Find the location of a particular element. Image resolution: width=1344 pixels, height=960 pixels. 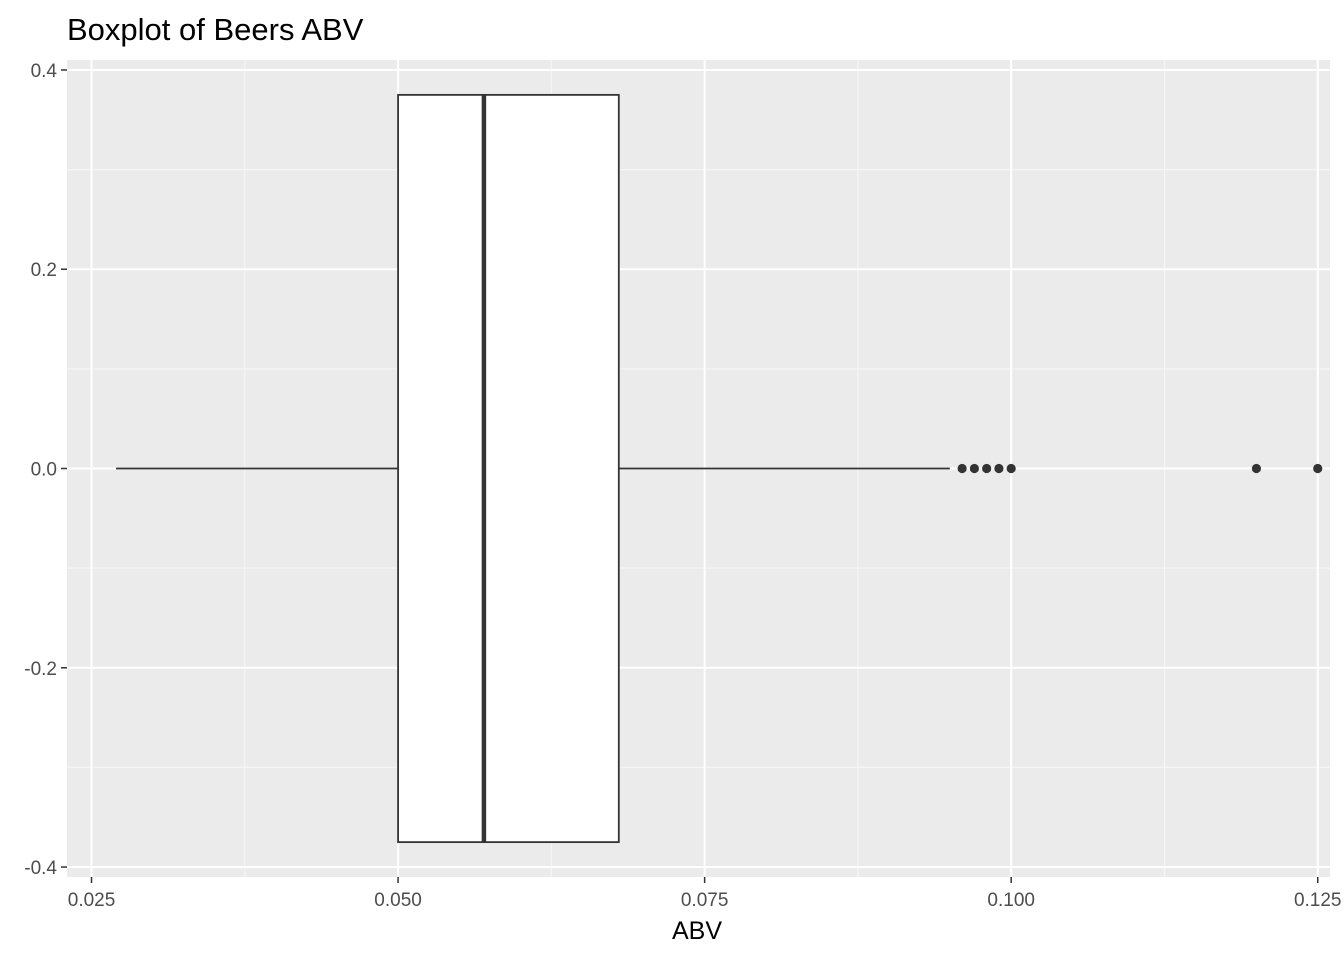

x-tick-label: 0.100 is located at coordinates (1011, 900).